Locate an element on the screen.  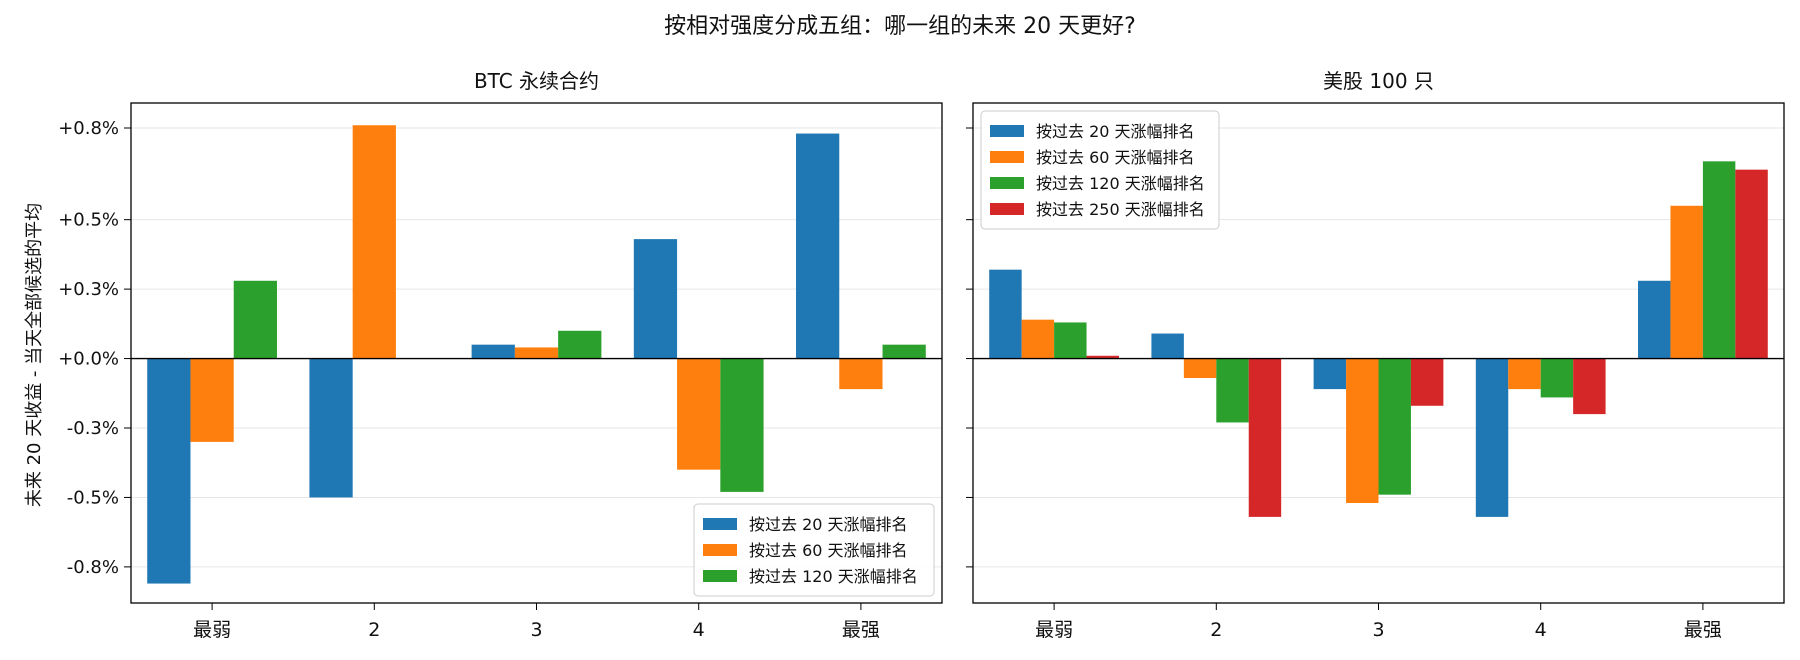
panel-title: BTC 永续合约 is located at coordinates (536, 81).